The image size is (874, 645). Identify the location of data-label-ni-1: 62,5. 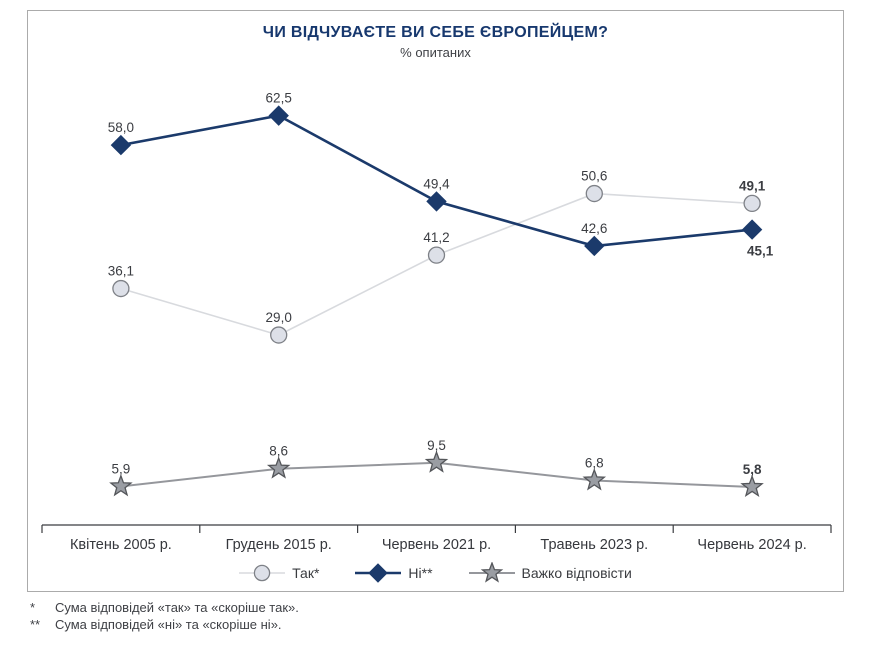
(279, 98).